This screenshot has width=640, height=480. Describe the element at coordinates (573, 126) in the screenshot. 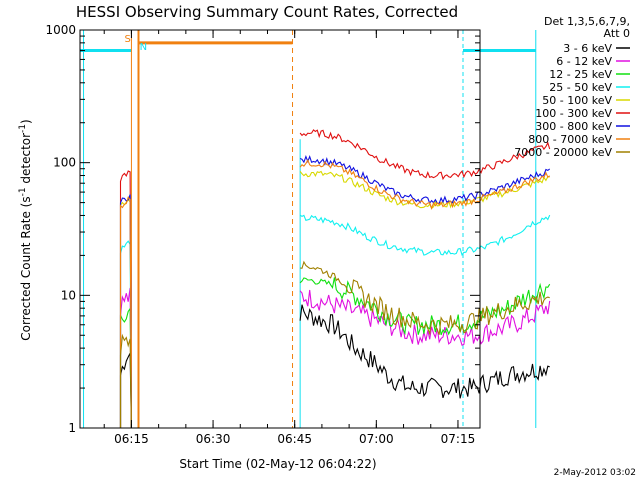

I see `legend-label: 300 - 800 keV` at that location.